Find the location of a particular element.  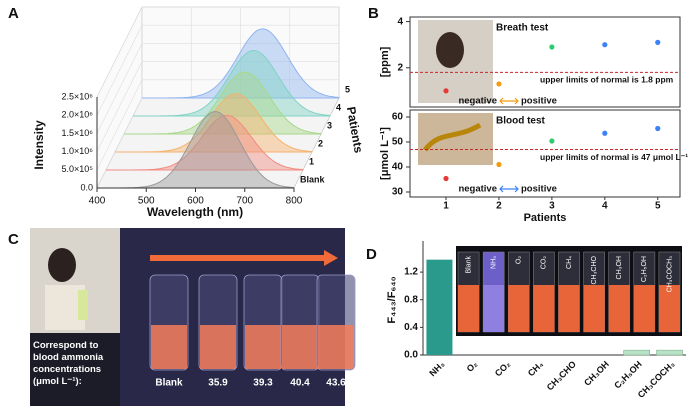

x-tick-label: 5 is located at coordinates (658, 206).